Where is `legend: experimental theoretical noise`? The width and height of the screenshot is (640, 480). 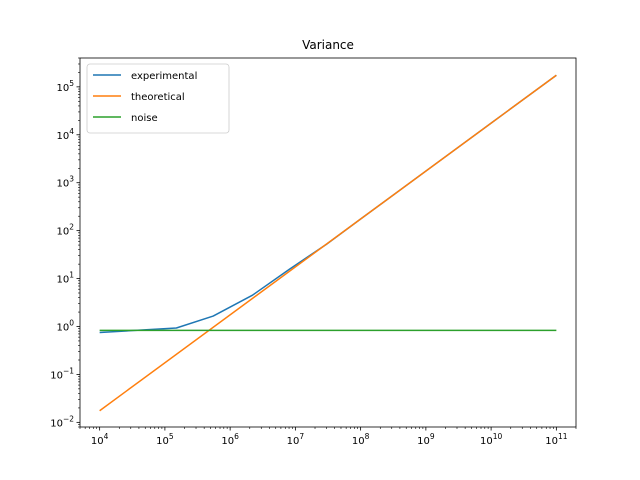 legend: experimental theoretical noise is located at coordinates (158, 98).